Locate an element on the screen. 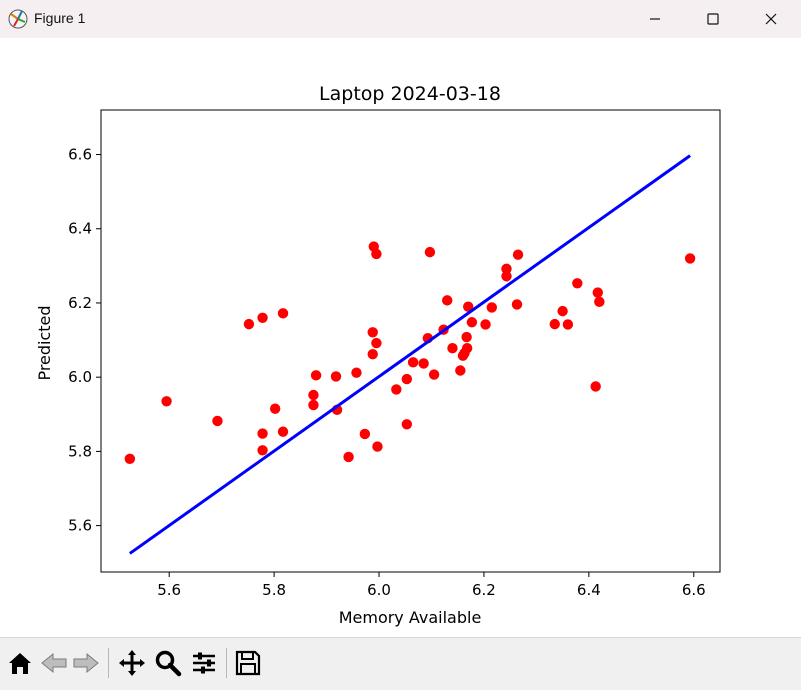 The image size is (801, 690). configure-subplots-button is located at coordinates (204, 663).